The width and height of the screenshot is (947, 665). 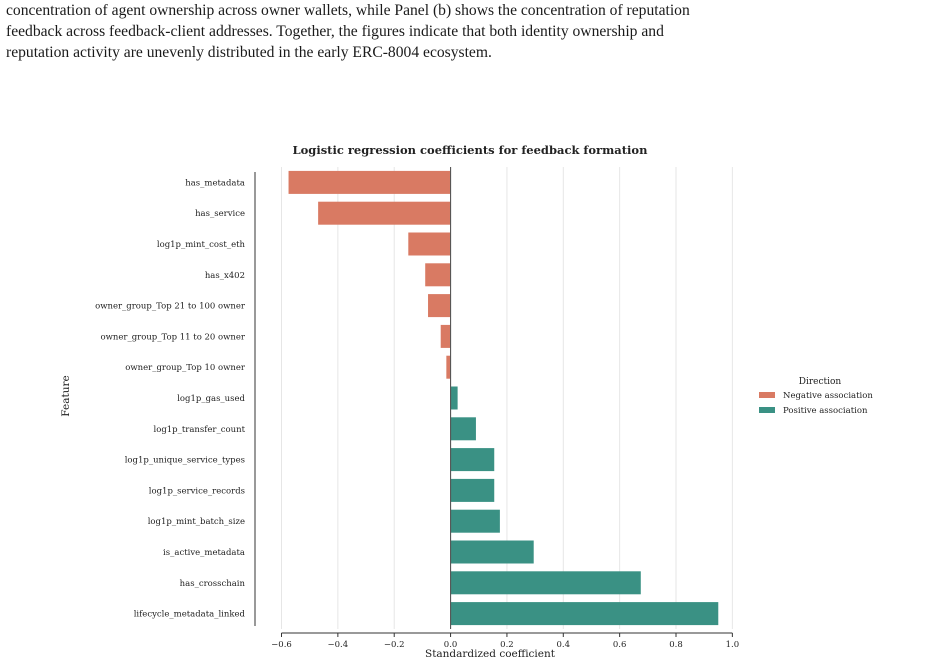 What do you see at coordinates (767, 410) in the screenshot?
I see `legend-swatch-positive` at bounding box center [767, 410].